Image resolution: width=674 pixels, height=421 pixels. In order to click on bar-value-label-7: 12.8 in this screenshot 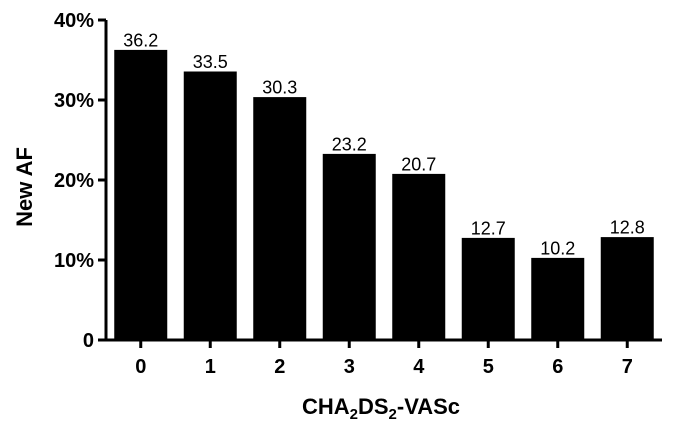, I will do `click(627, 228)`.